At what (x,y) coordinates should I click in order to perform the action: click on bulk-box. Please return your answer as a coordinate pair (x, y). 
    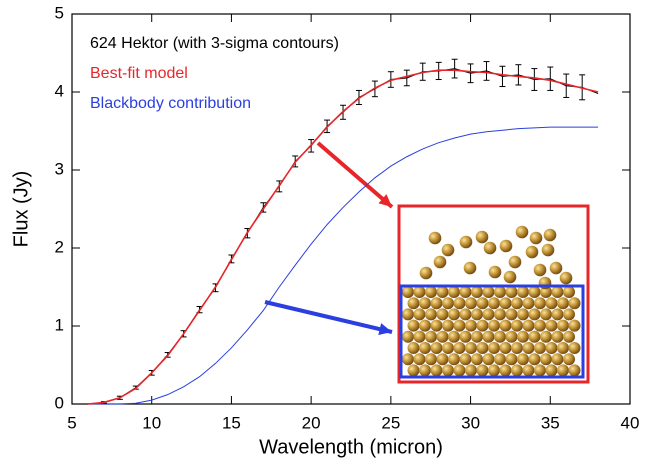
    Looking at the image, I should click on (492, 331).